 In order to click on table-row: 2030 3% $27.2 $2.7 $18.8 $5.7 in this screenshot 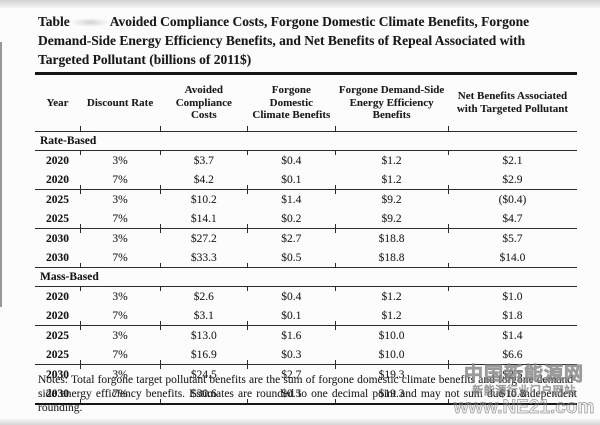, I will do `click(306, 238)`.